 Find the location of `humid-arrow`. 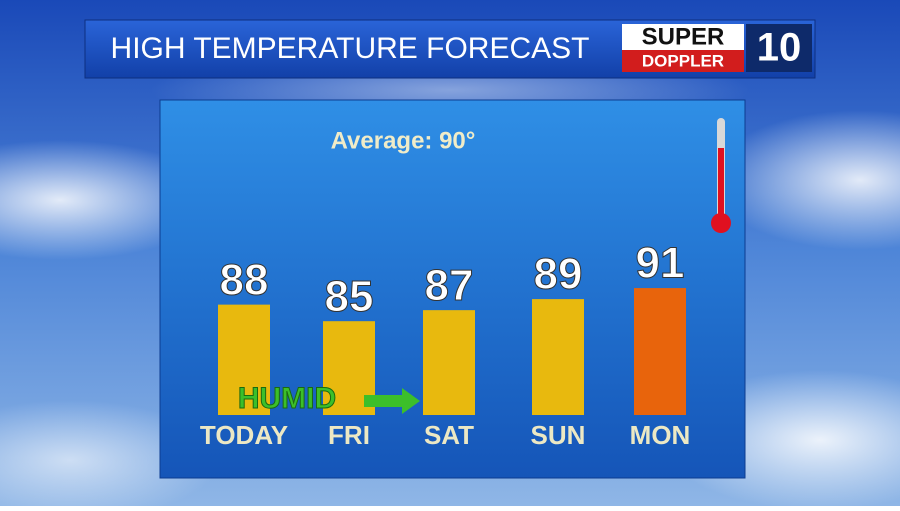

humid-arrow is located at coordinates (392, 401).